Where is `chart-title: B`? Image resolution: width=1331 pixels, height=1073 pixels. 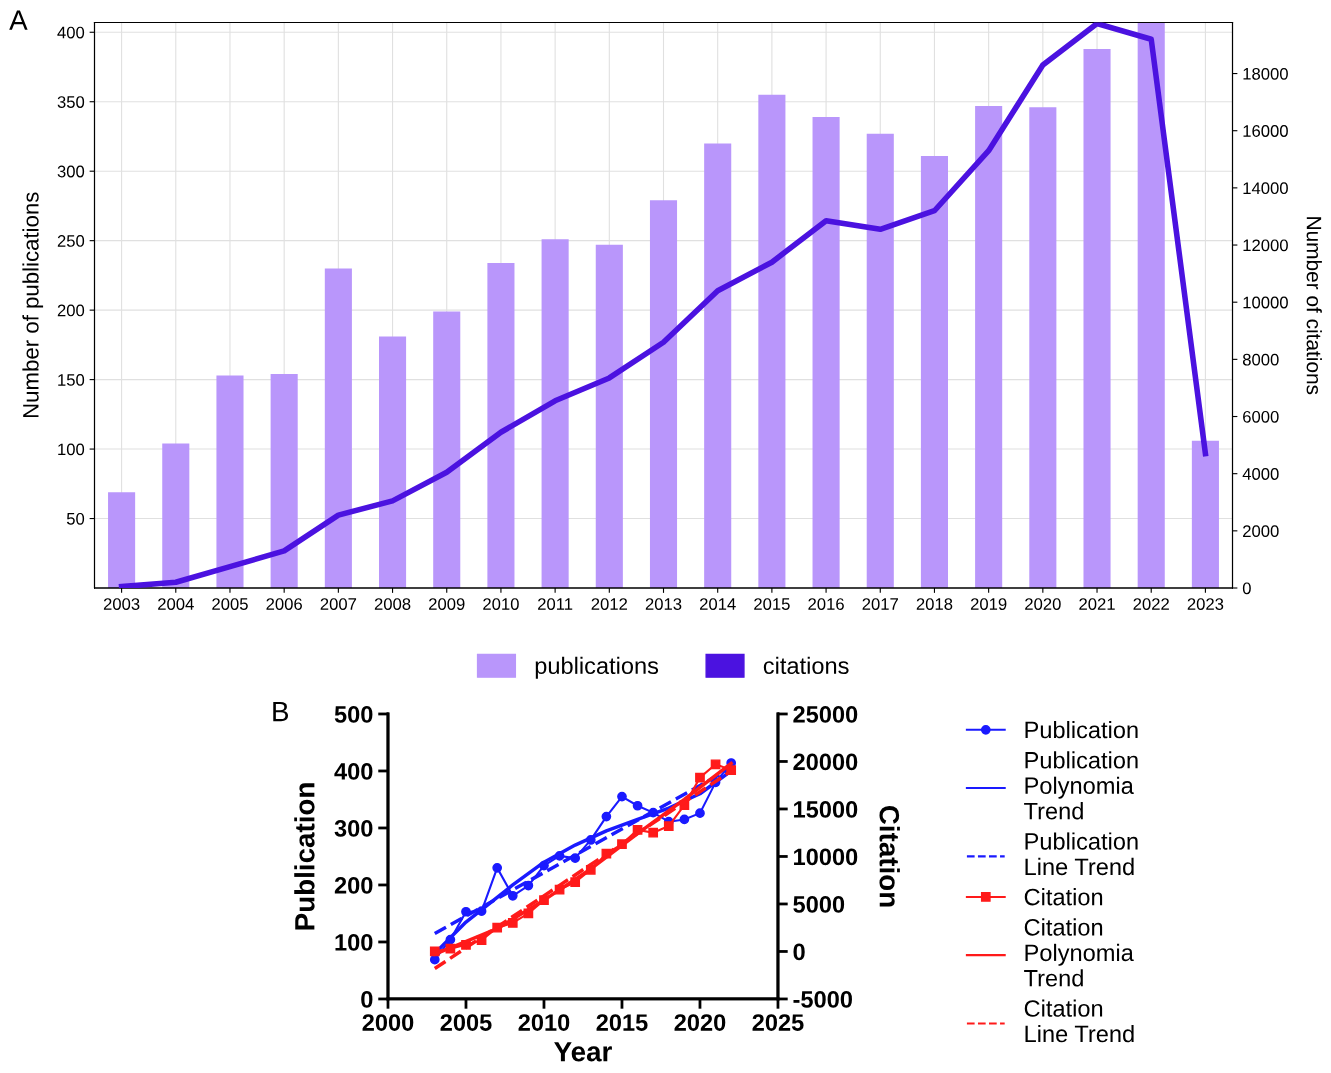
chart-title: B is located at coordinates (281, 712).